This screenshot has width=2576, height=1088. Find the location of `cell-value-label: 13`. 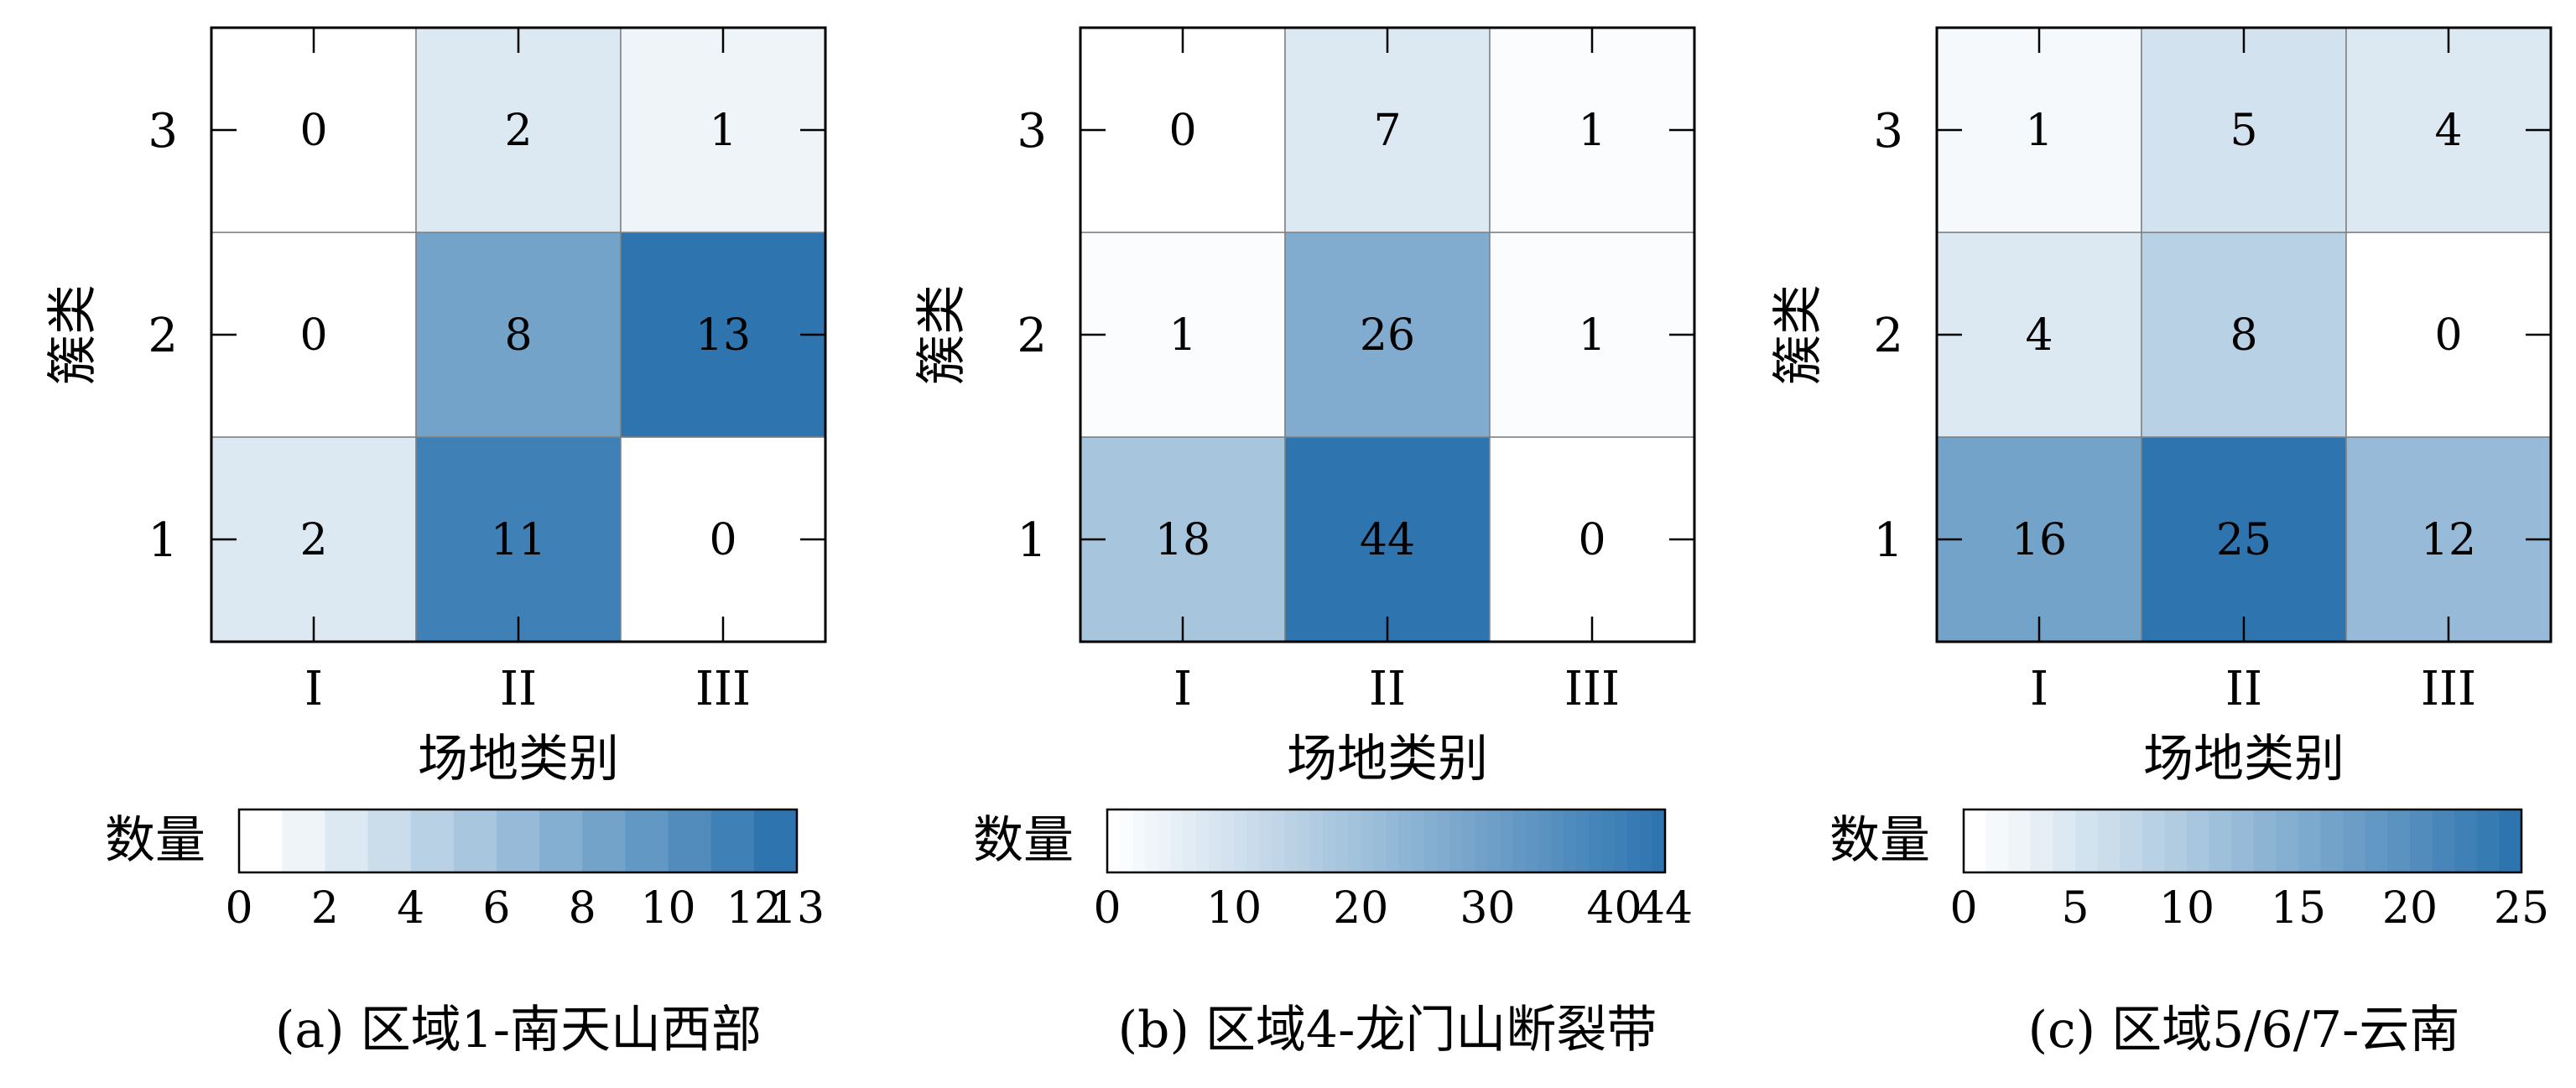

cell-value-label: 13 is located at coordinates (723, 335).